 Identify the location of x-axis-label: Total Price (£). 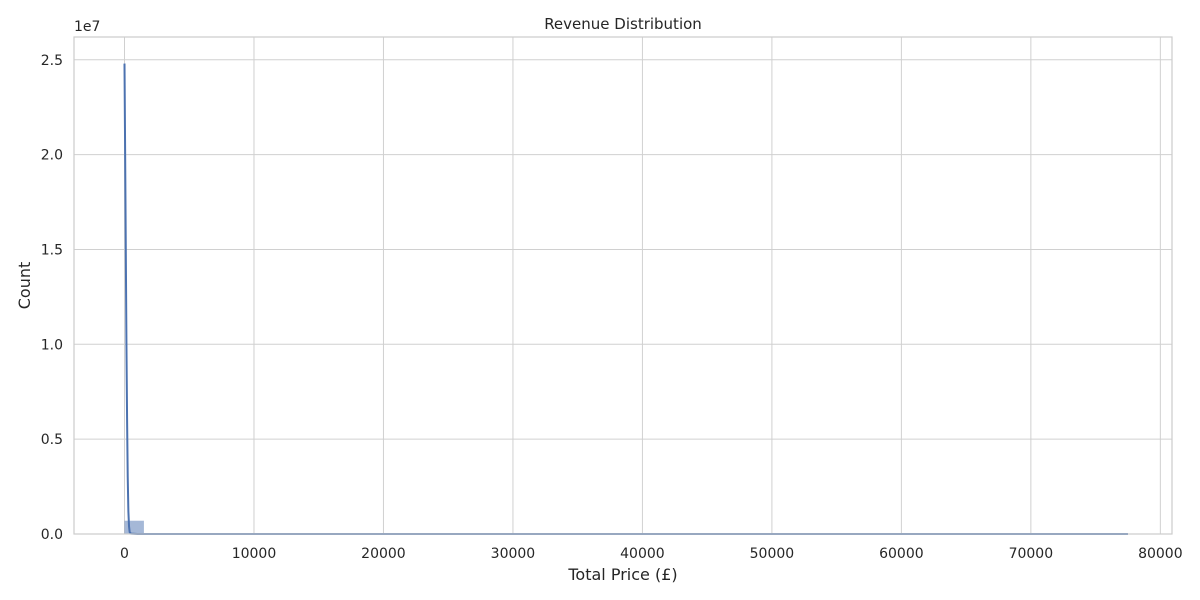
(622, 574).